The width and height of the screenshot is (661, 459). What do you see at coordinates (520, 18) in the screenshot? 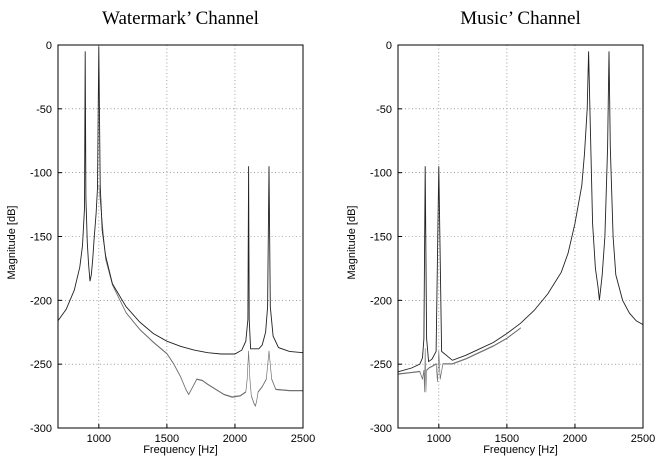
I see `chart-title: Music’ Channel` at bounding box center [520, 18].